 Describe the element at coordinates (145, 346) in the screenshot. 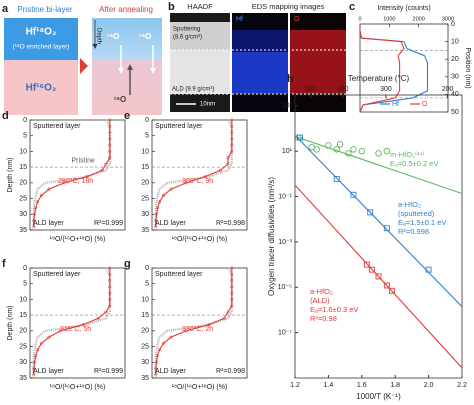

I see `y-tick-label: 25` at that location.